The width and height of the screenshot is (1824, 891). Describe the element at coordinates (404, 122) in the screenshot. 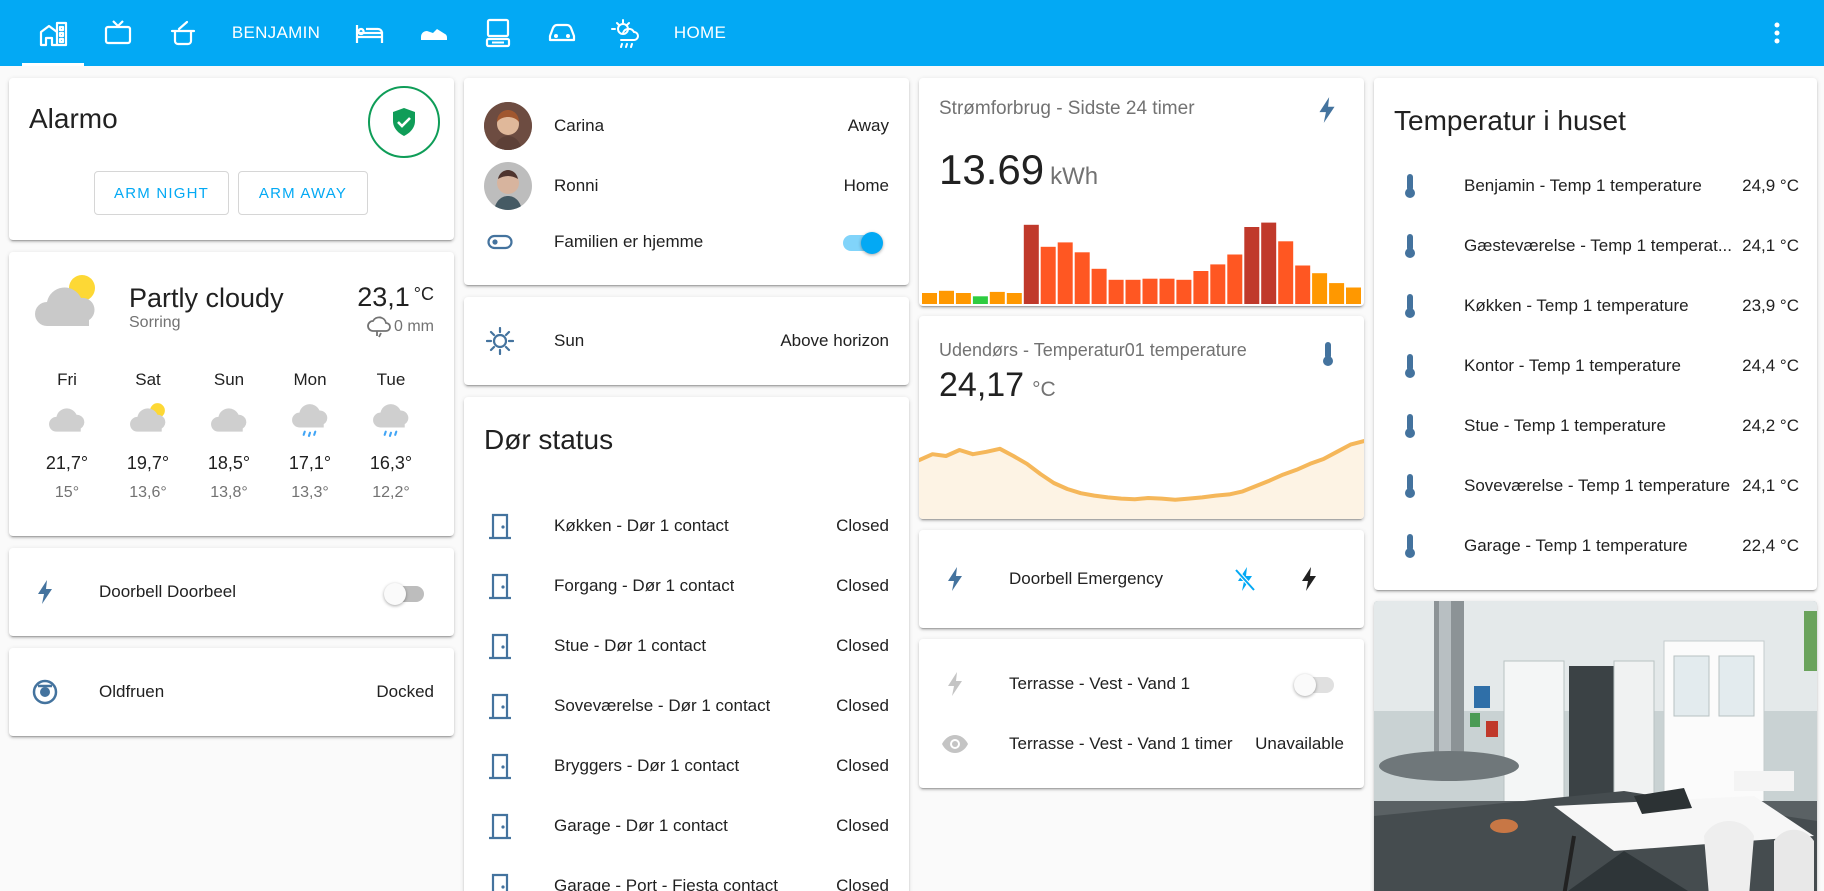

I see `alarm-status-button` at that location.